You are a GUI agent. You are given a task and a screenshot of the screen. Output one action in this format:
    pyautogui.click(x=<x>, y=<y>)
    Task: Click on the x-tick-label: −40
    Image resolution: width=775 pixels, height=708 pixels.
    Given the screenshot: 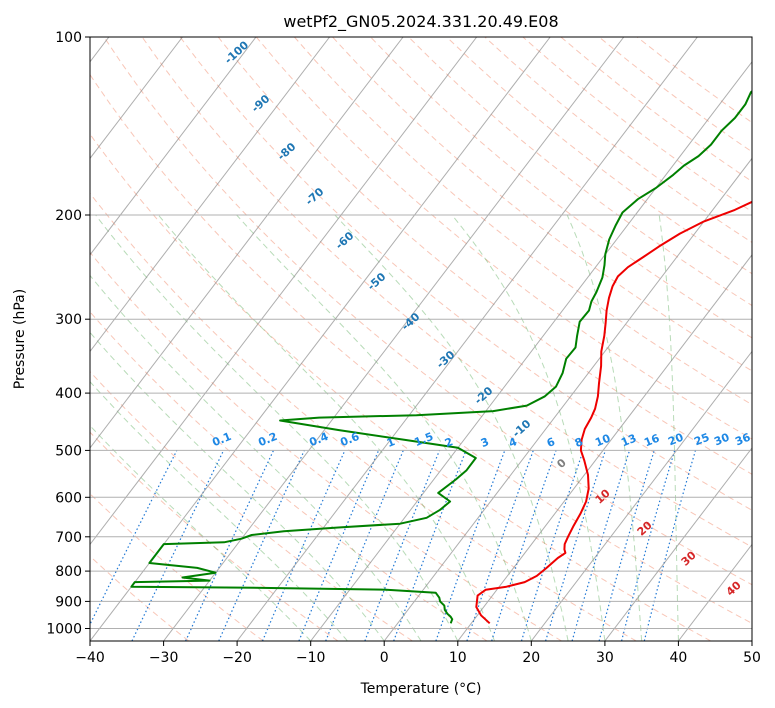 What is the action you would take?
    pyautogui.click(x=90, y=658)
    